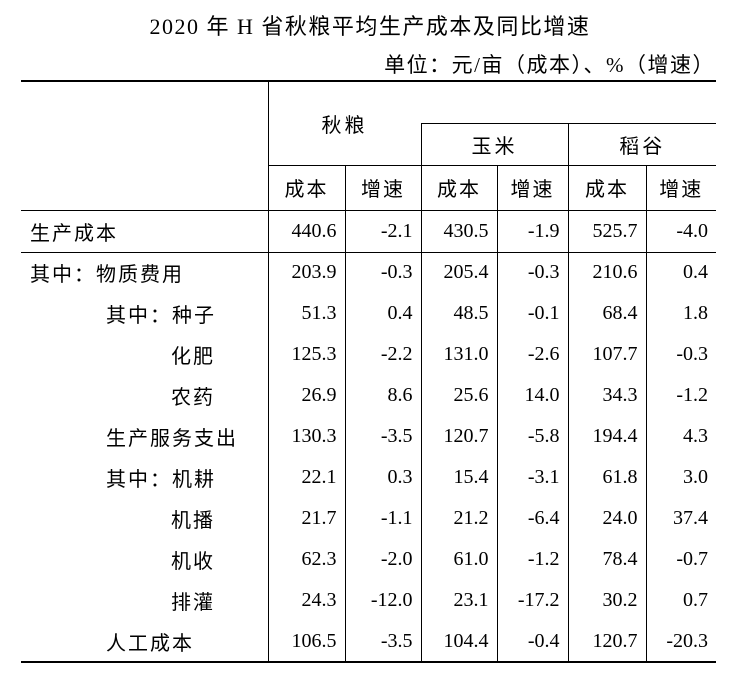 The height and width of the screenshot is (676, 740). Describe the element at coordinates (193, 398) in the screenshot. I see `row-label: 农药` at that location.